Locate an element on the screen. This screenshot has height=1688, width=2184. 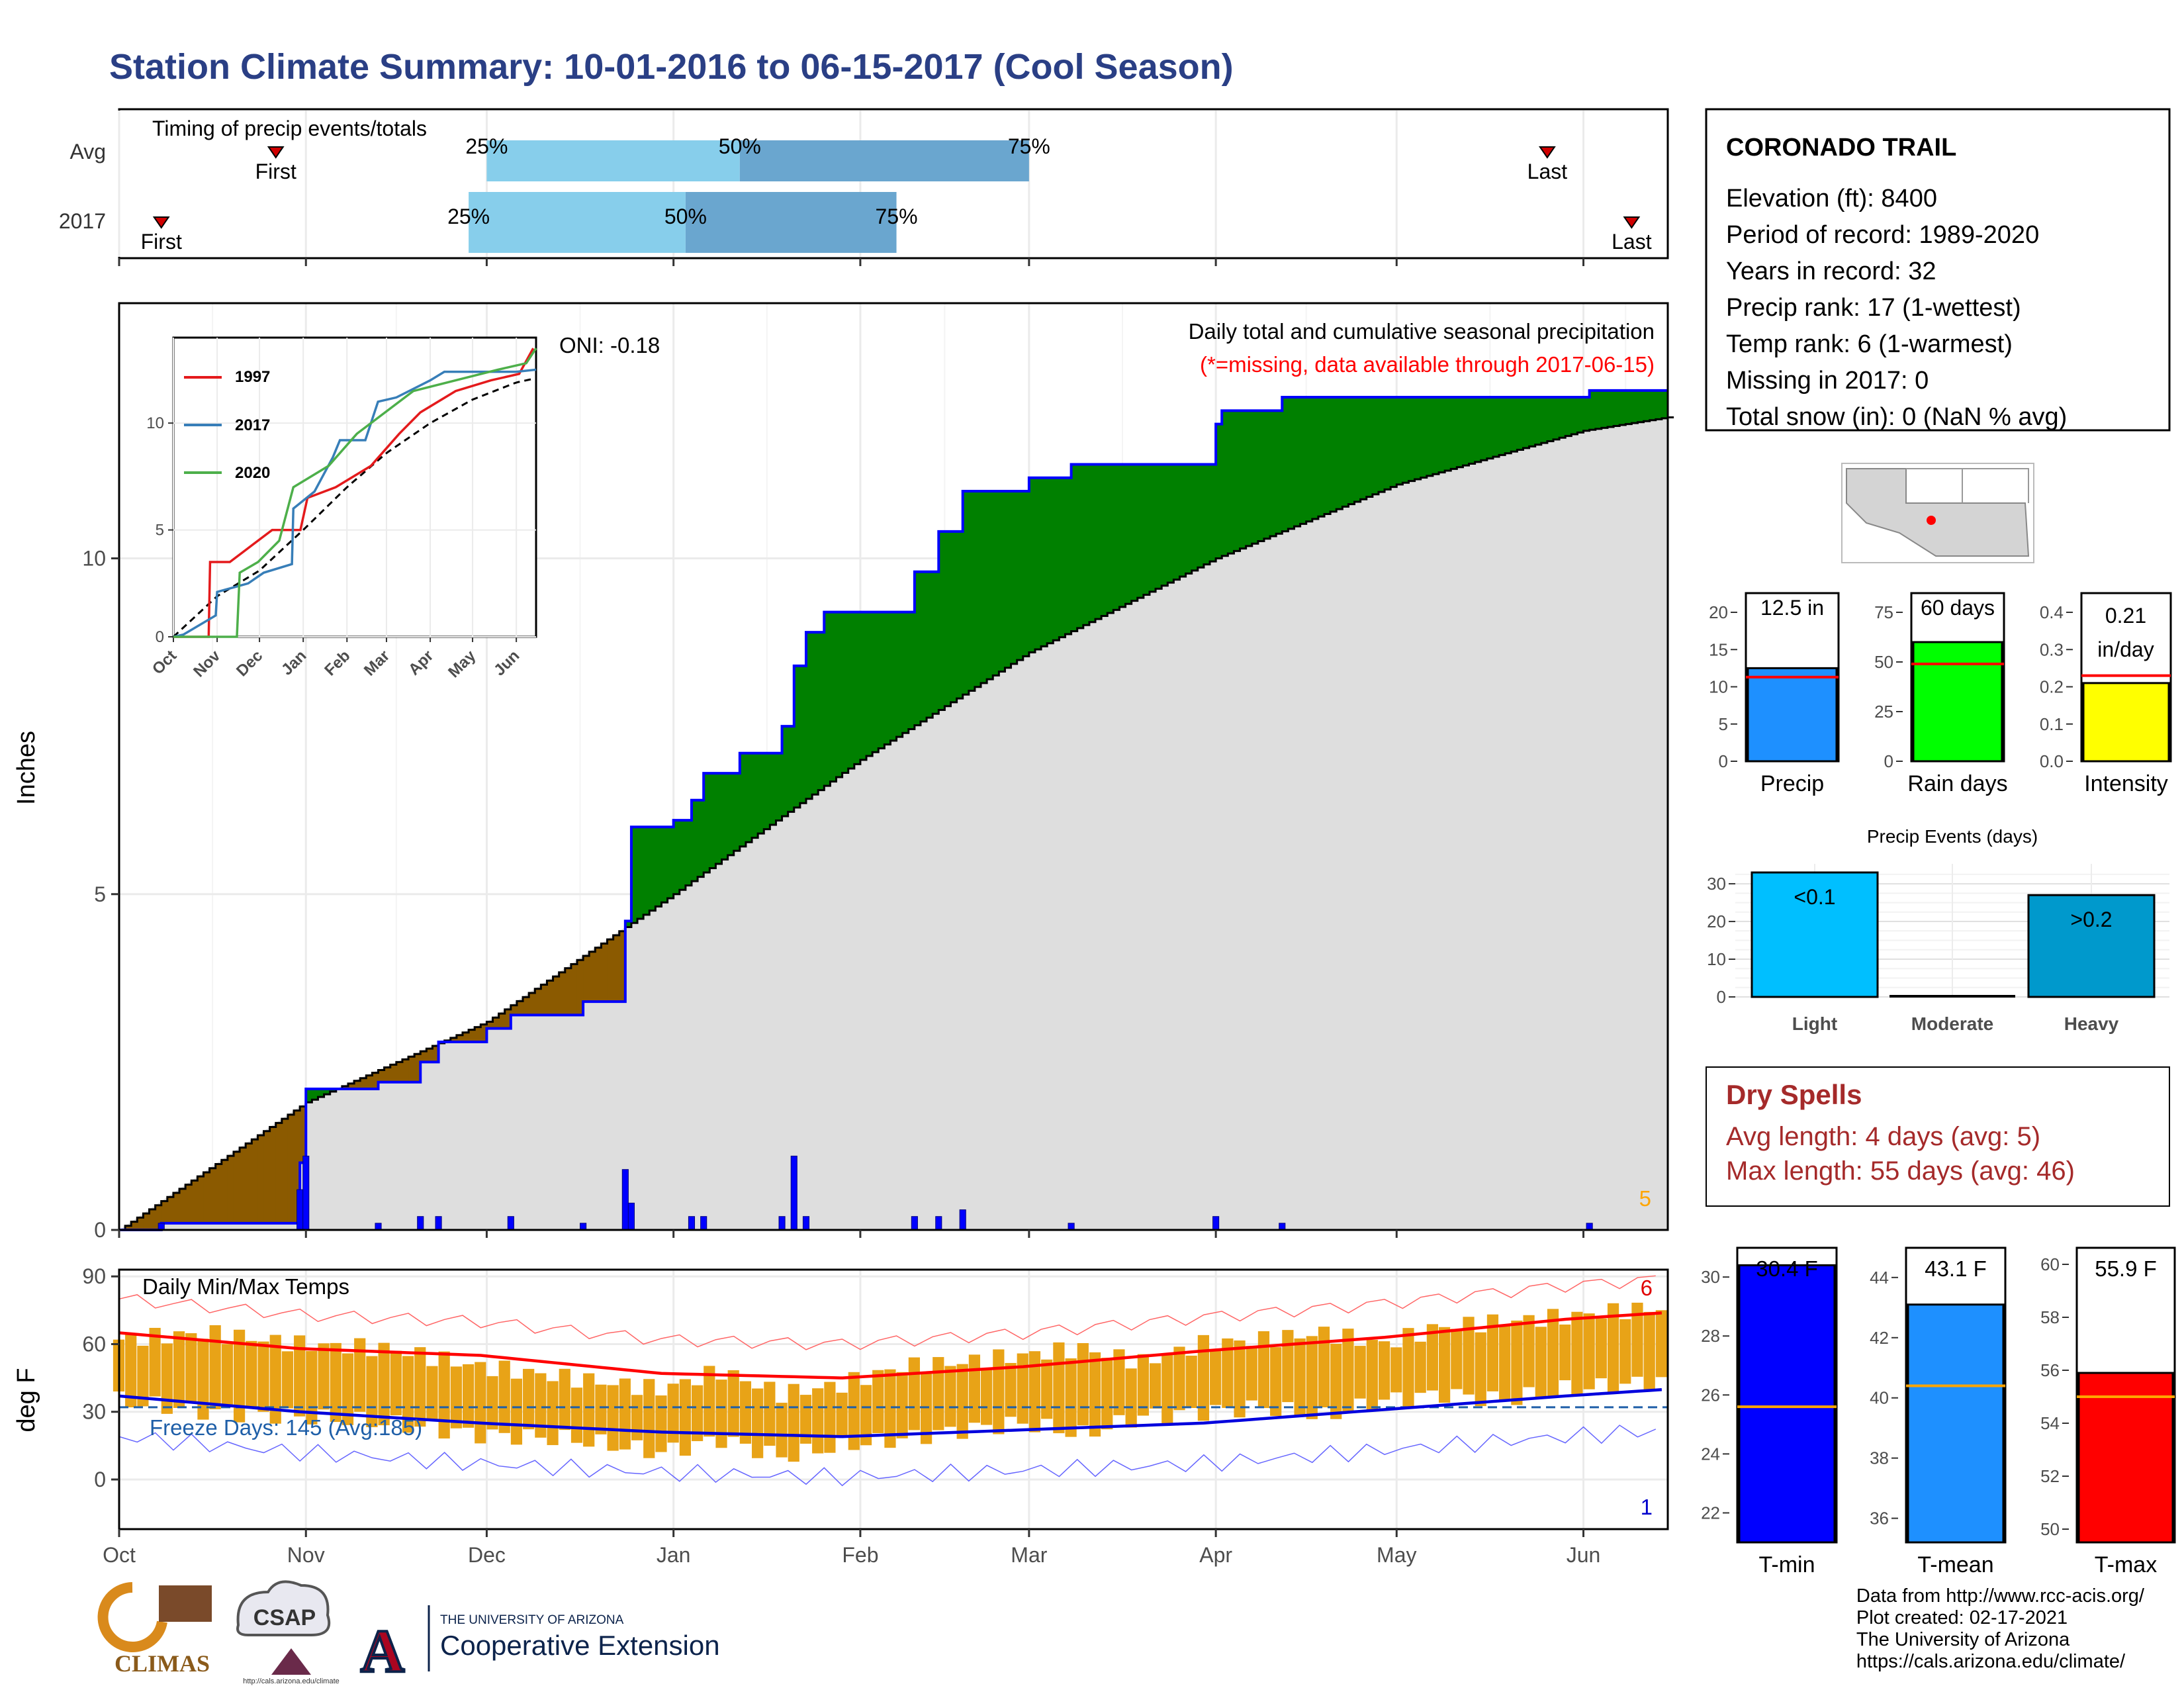
precip-events-value-label: <0.1 is located at coordinates (1814, 897).